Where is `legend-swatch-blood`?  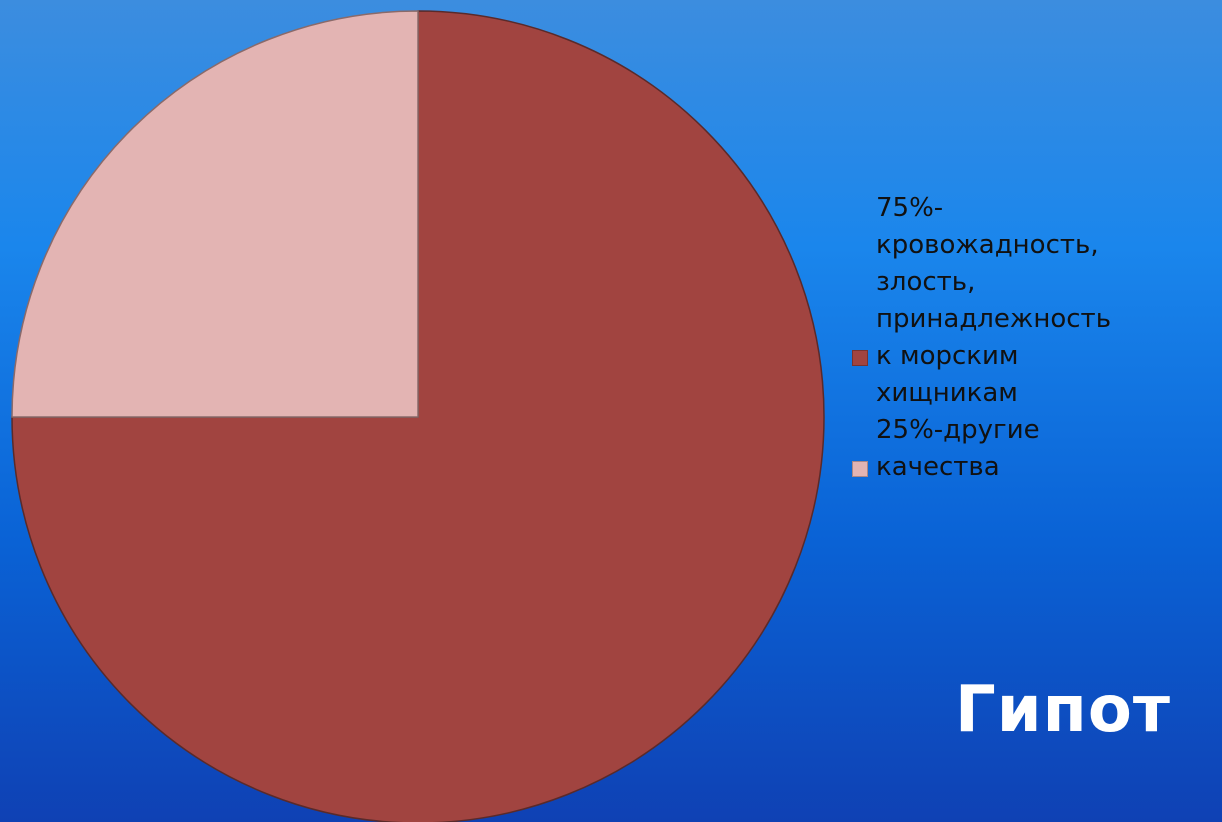 legend-swatch-blood is located at coordinates (860, 358).